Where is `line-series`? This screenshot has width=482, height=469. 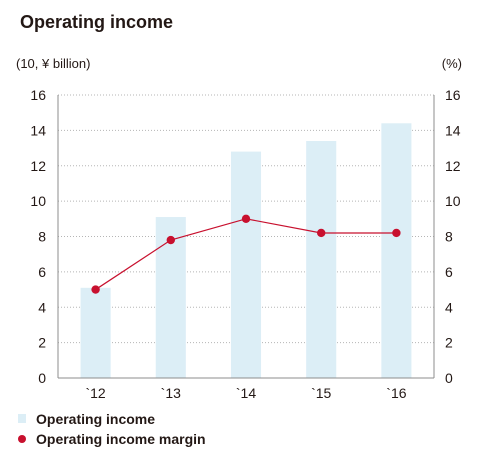 line-series is located at coordinates (246, 254).